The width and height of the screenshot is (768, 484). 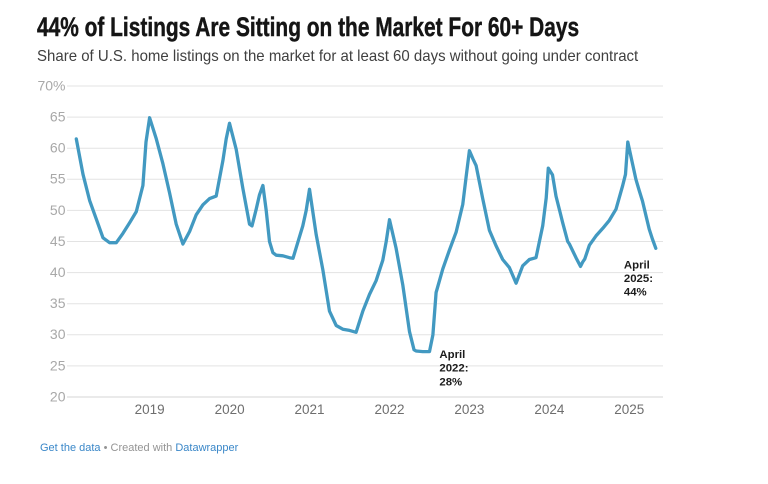 I want to click on svg-text: 2019, so click(x=150, y=409).